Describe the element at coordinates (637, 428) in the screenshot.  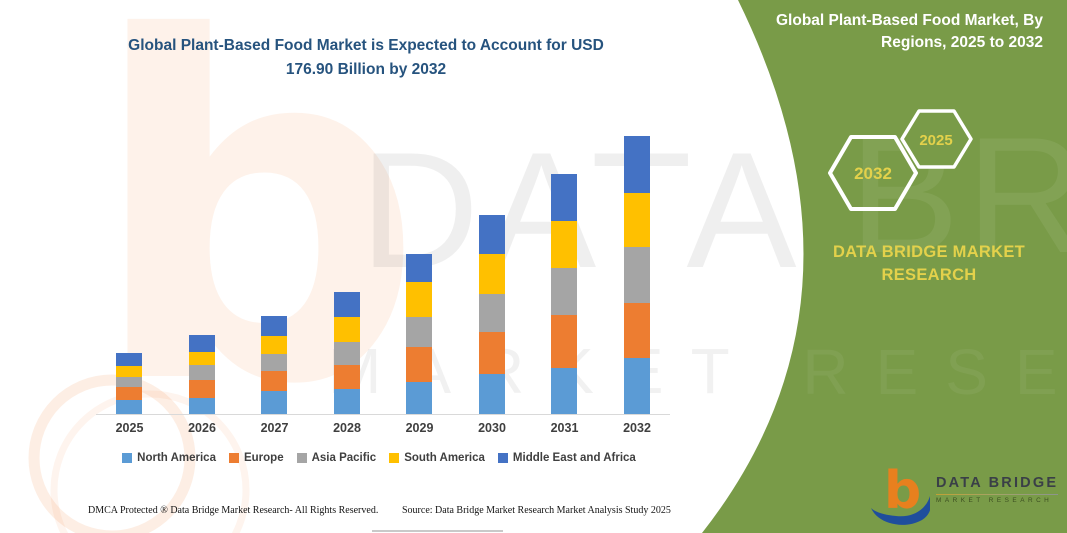
I see `x-axis-label-2032: 2032` at that location.